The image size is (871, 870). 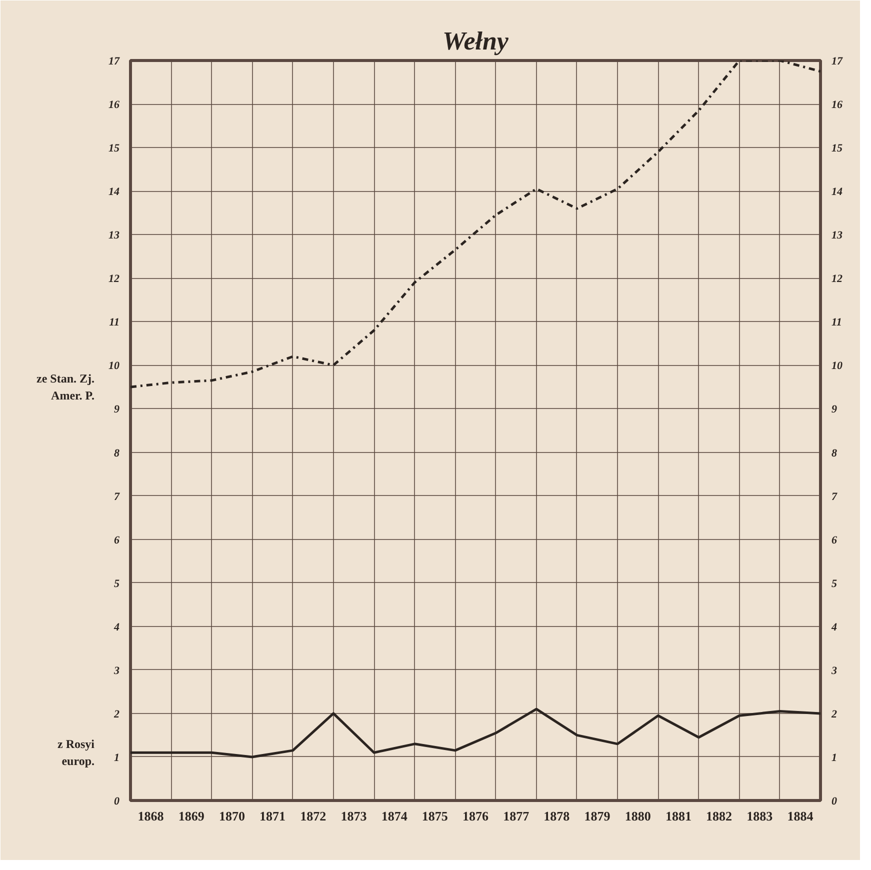 I want to click on y-tick-label: 15, so click(x=114, y=148).